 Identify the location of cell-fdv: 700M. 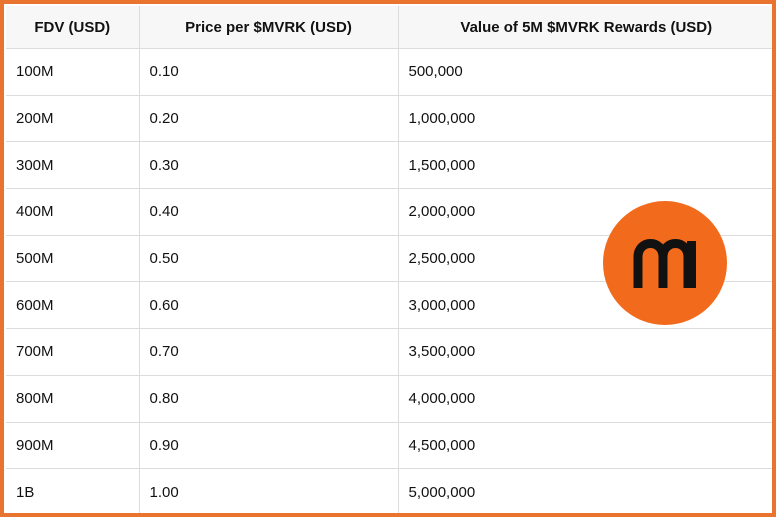
(73, 352).